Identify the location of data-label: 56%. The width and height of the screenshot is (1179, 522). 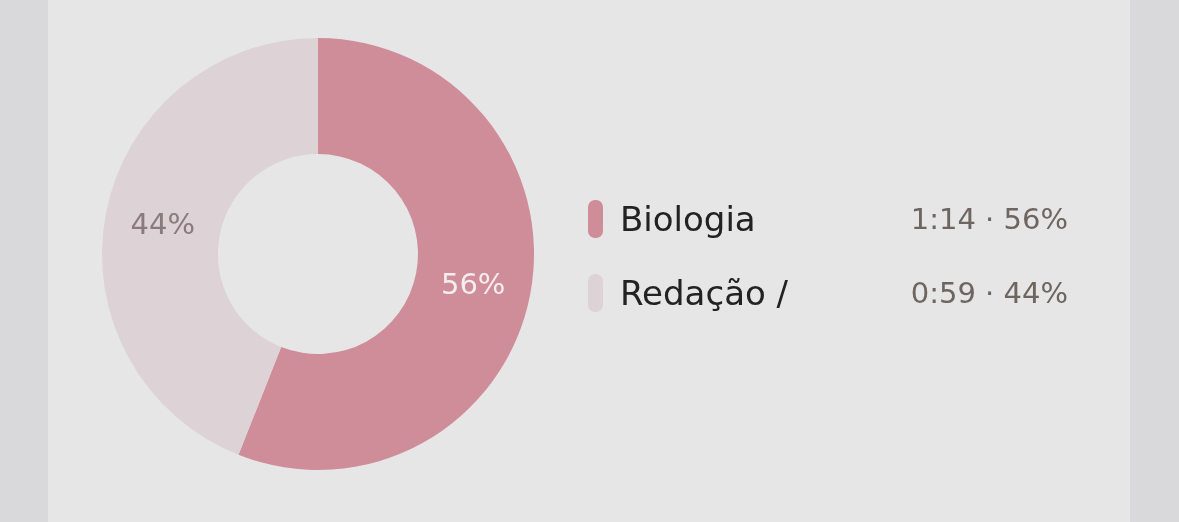
(473, 283).